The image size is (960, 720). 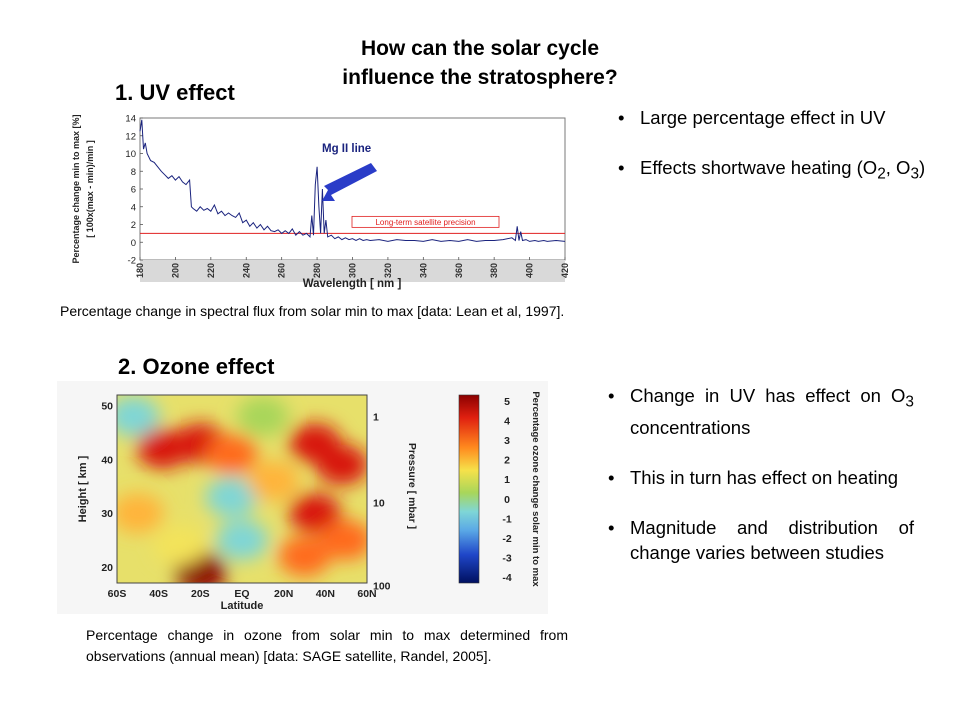 What do you see at coordinates (565, 270) in the screenshot?
I see `uv-x-tick-label: 420` at bounding box center [565, 270].